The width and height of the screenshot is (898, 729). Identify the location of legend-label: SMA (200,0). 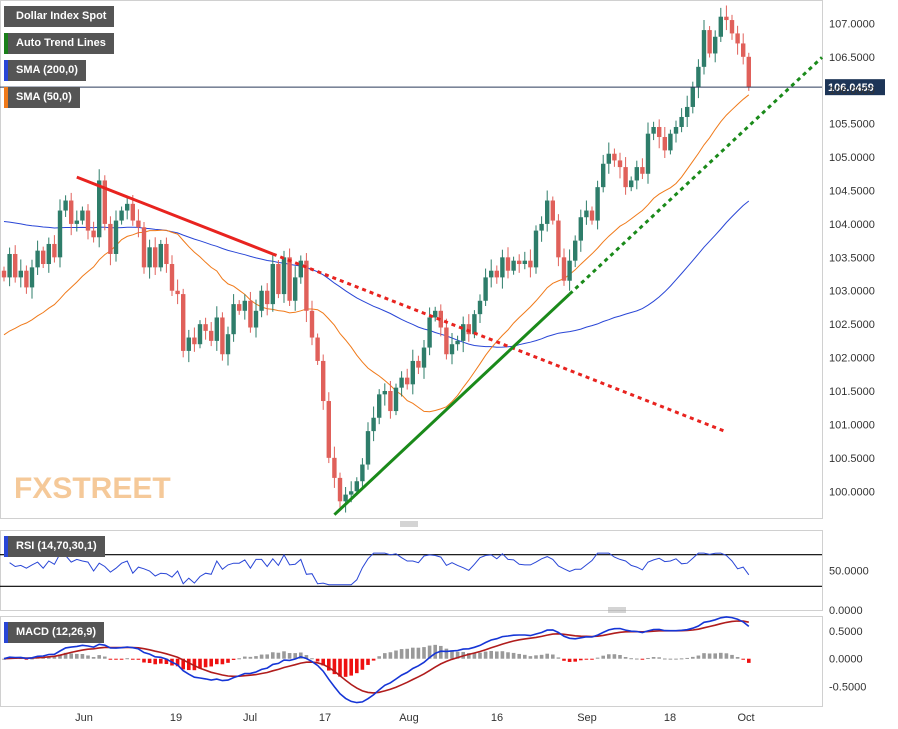
(47, 70).